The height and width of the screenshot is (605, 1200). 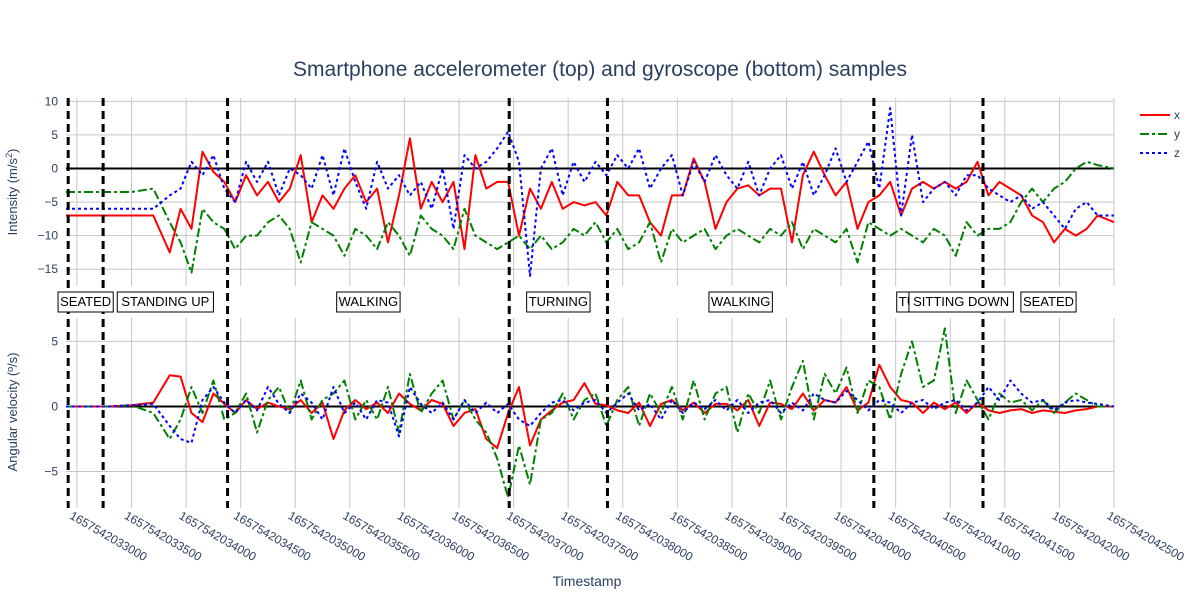 I want to click on y-axis-label-top: Intensity (m/s2), so click(x=12, y=192).